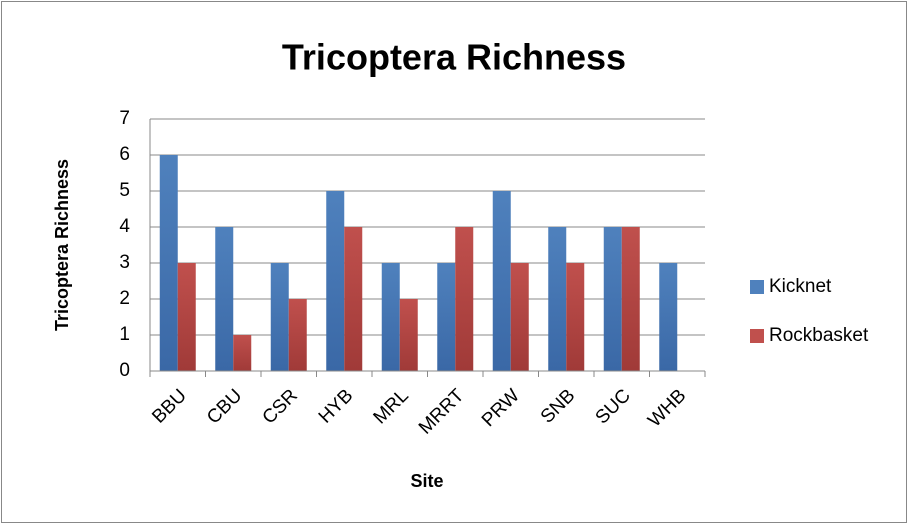 Image resolution: width=909 pixels, height=525 pixels. I want to click on y-axis-title: Tricoptera Richness, so click(62, 245).